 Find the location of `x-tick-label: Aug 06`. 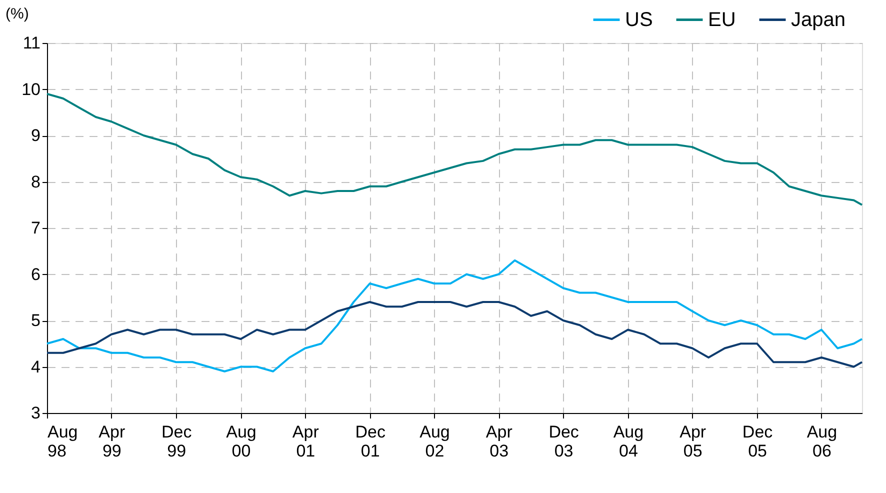

x-tick-label: Aug 06 is located at coordinates (822, 441).